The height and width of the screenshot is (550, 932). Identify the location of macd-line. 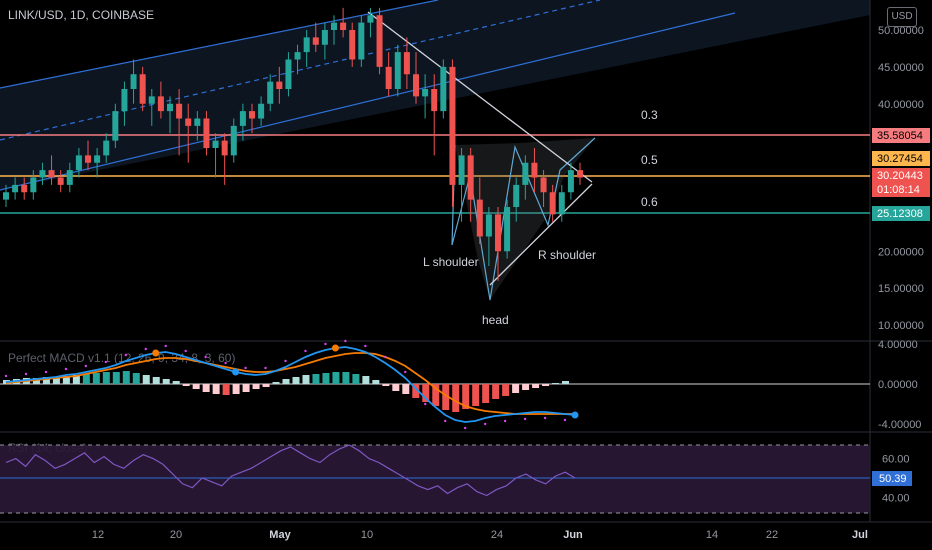
(290, 384).